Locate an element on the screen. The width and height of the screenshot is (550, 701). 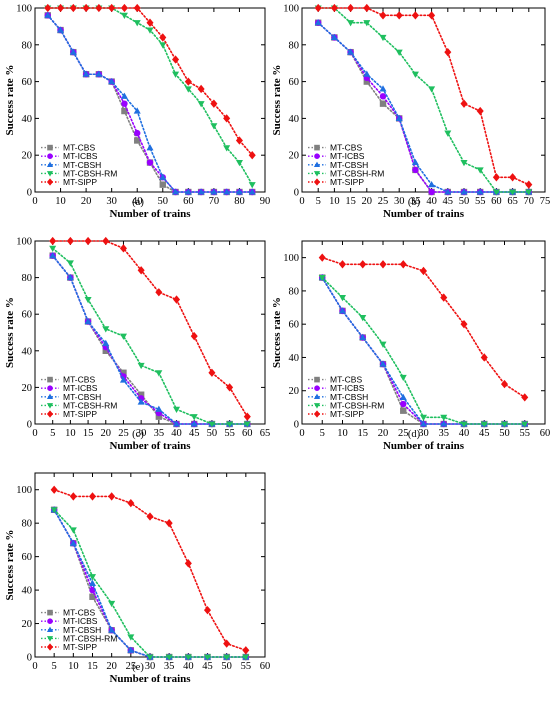
legend-label: MT-ICBS is located at coordinates (80, 621).